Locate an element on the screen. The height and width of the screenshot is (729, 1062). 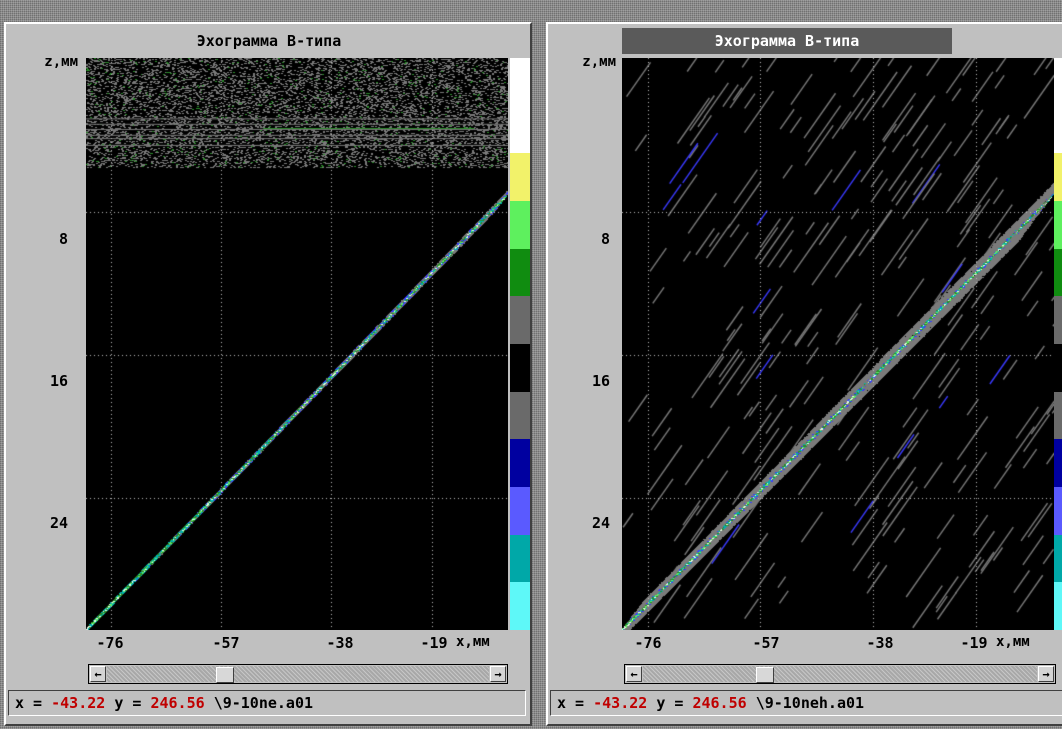
coordinate-status-bar: x = -43.22 y = 246.56 \9-10ne.a01 is located at coordinates (267, 703).